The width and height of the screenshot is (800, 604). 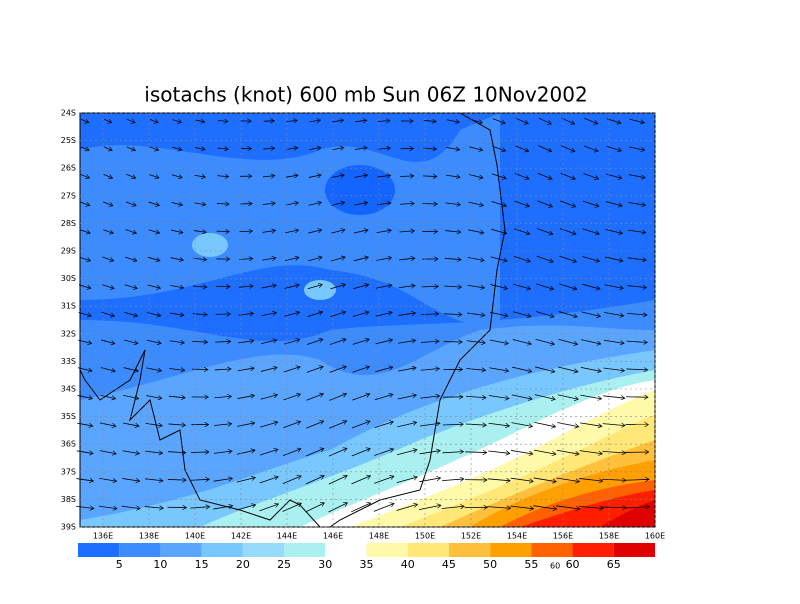 I want to click on lon-label: 146E, so click(x=333, y=536).